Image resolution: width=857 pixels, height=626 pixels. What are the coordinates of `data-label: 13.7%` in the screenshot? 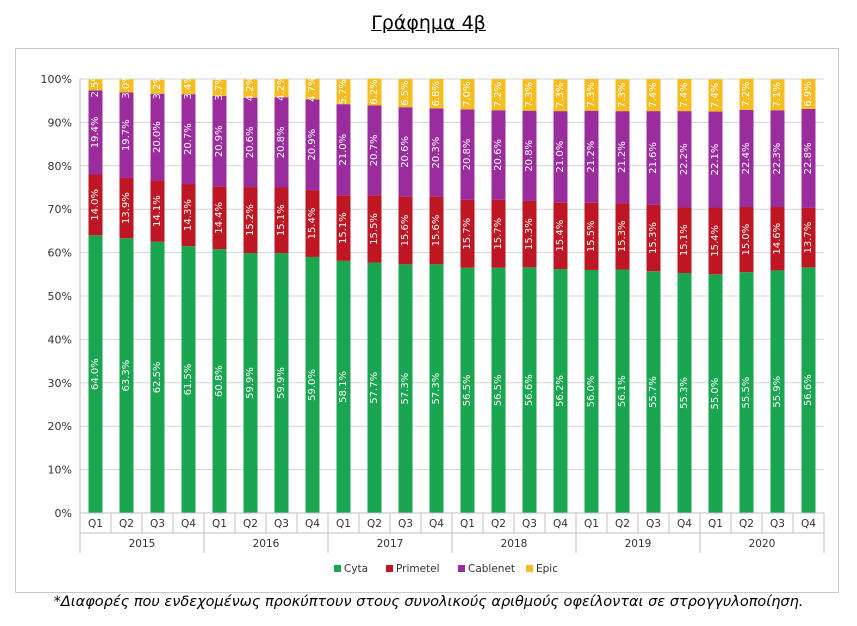 It's located at (808, 238).